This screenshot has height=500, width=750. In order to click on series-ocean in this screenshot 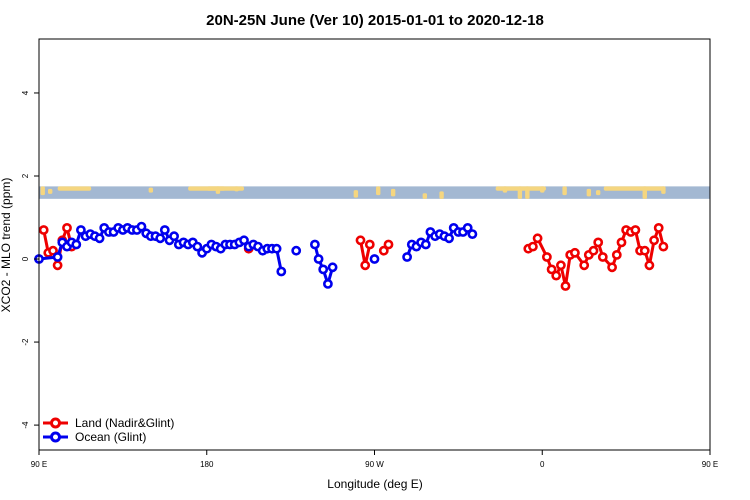, I will do `click(256, 255)`.